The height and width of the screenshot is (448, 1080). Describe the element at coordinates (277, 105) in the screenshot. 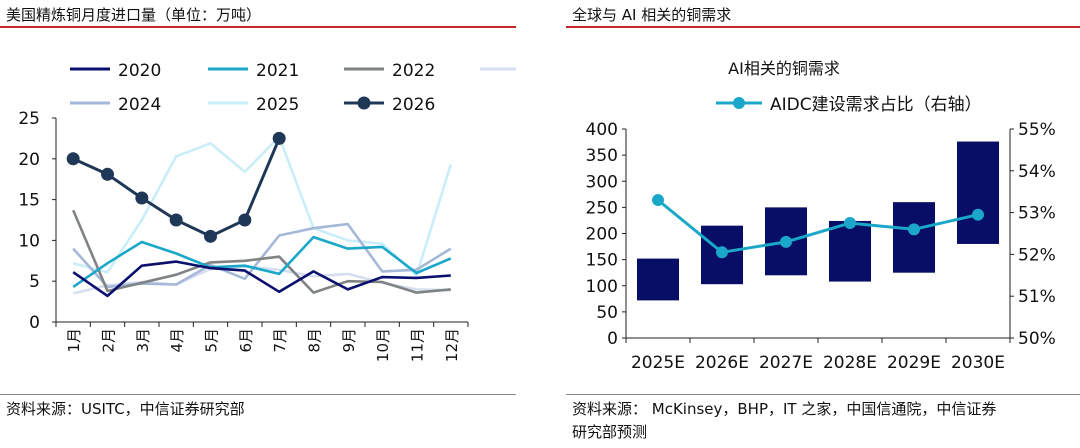

I see `legend-label-2025: 2025` at that location.